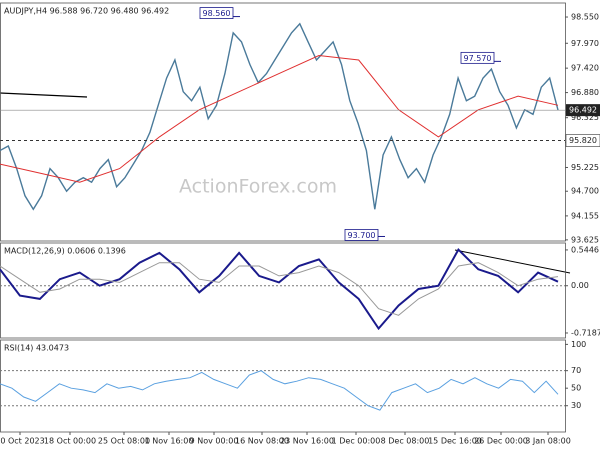 This screenshot has height=450, width=600. I want to click on annotation-label: 93.700, so click(362, 235).